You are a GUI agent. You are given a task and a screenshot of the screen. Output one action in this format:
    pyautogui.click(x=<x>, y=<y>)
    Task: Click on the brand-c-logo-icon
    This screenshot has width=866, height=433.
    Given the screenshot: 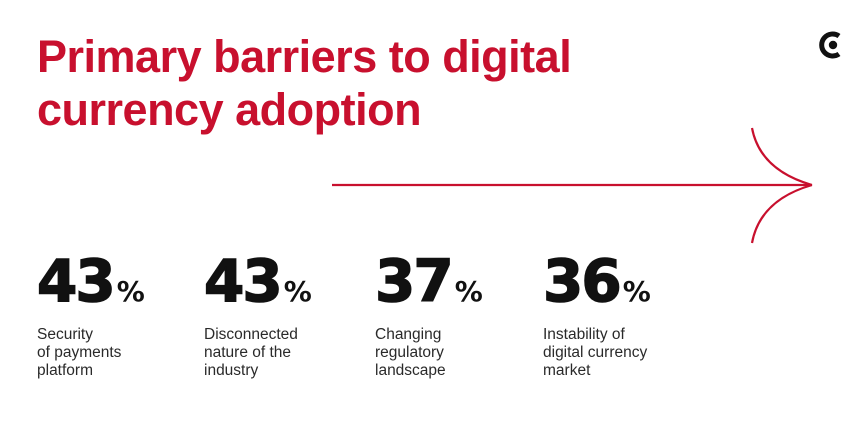 What is the action you would take?
    pyautogui.click(x=830, y=45)
    